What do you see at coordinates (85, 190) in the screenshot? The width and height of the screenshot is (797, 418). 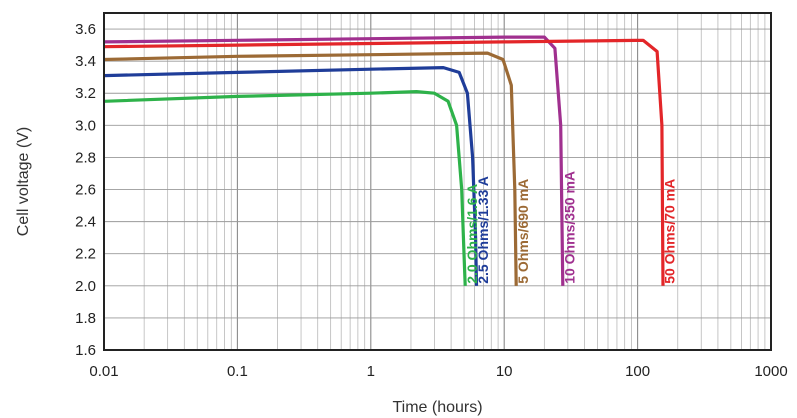 I see `y-tick-label: 2.6` at bounding box center [85, 190].